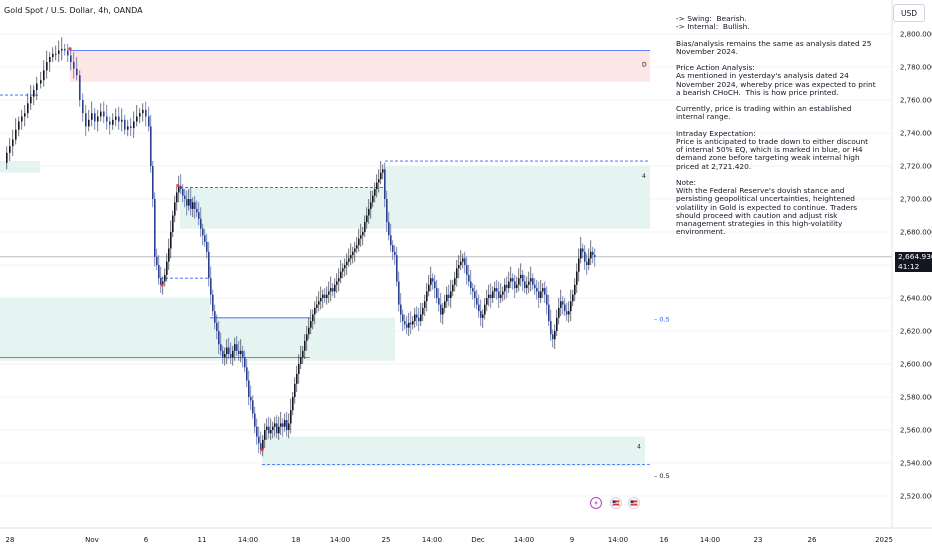 The image size is (932, 550). Describe the element at coordinates (644, 65) in the screenshot. I see `zone-label: D` at that location.